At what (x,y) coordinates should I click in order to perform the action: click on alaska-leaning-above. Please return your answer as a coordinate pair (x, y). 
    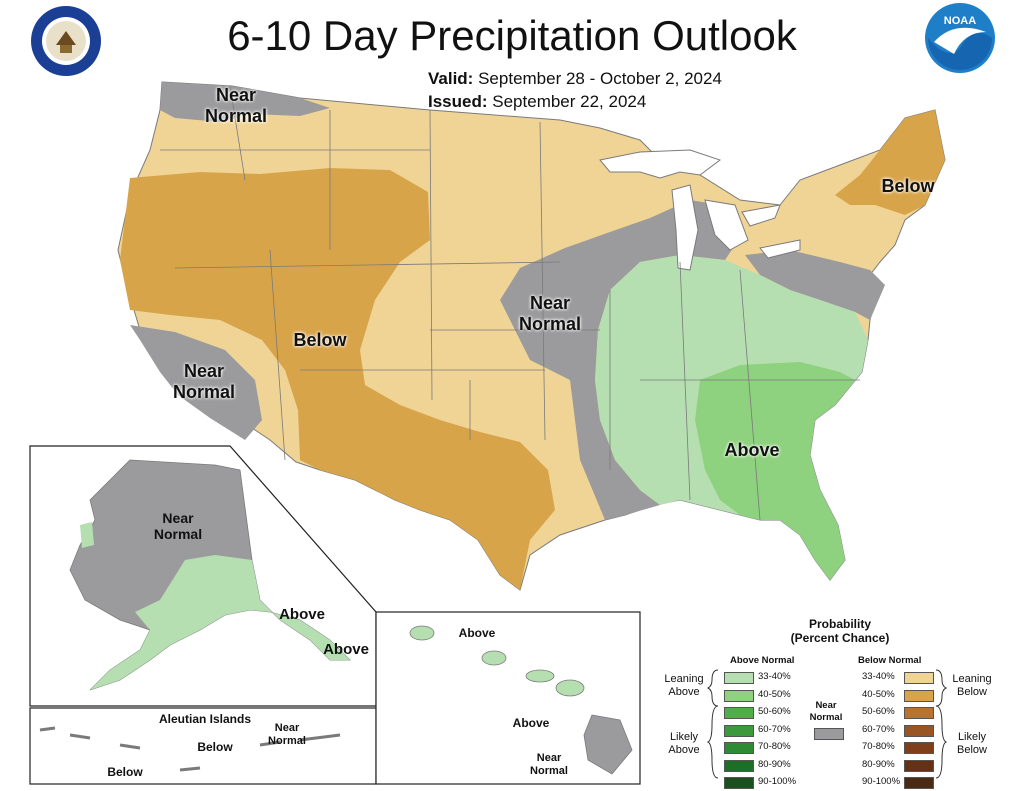
    Looking at the image, I should click on (220, 622).